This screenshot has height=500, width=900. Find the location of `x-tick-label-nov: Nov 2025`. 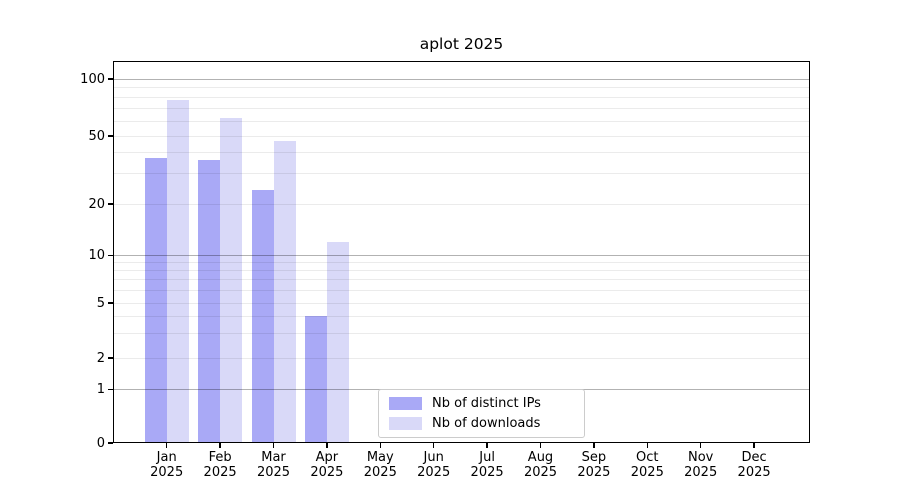

x-tick-label-nov: Nov 2025 is located at coordinates (701, 465).